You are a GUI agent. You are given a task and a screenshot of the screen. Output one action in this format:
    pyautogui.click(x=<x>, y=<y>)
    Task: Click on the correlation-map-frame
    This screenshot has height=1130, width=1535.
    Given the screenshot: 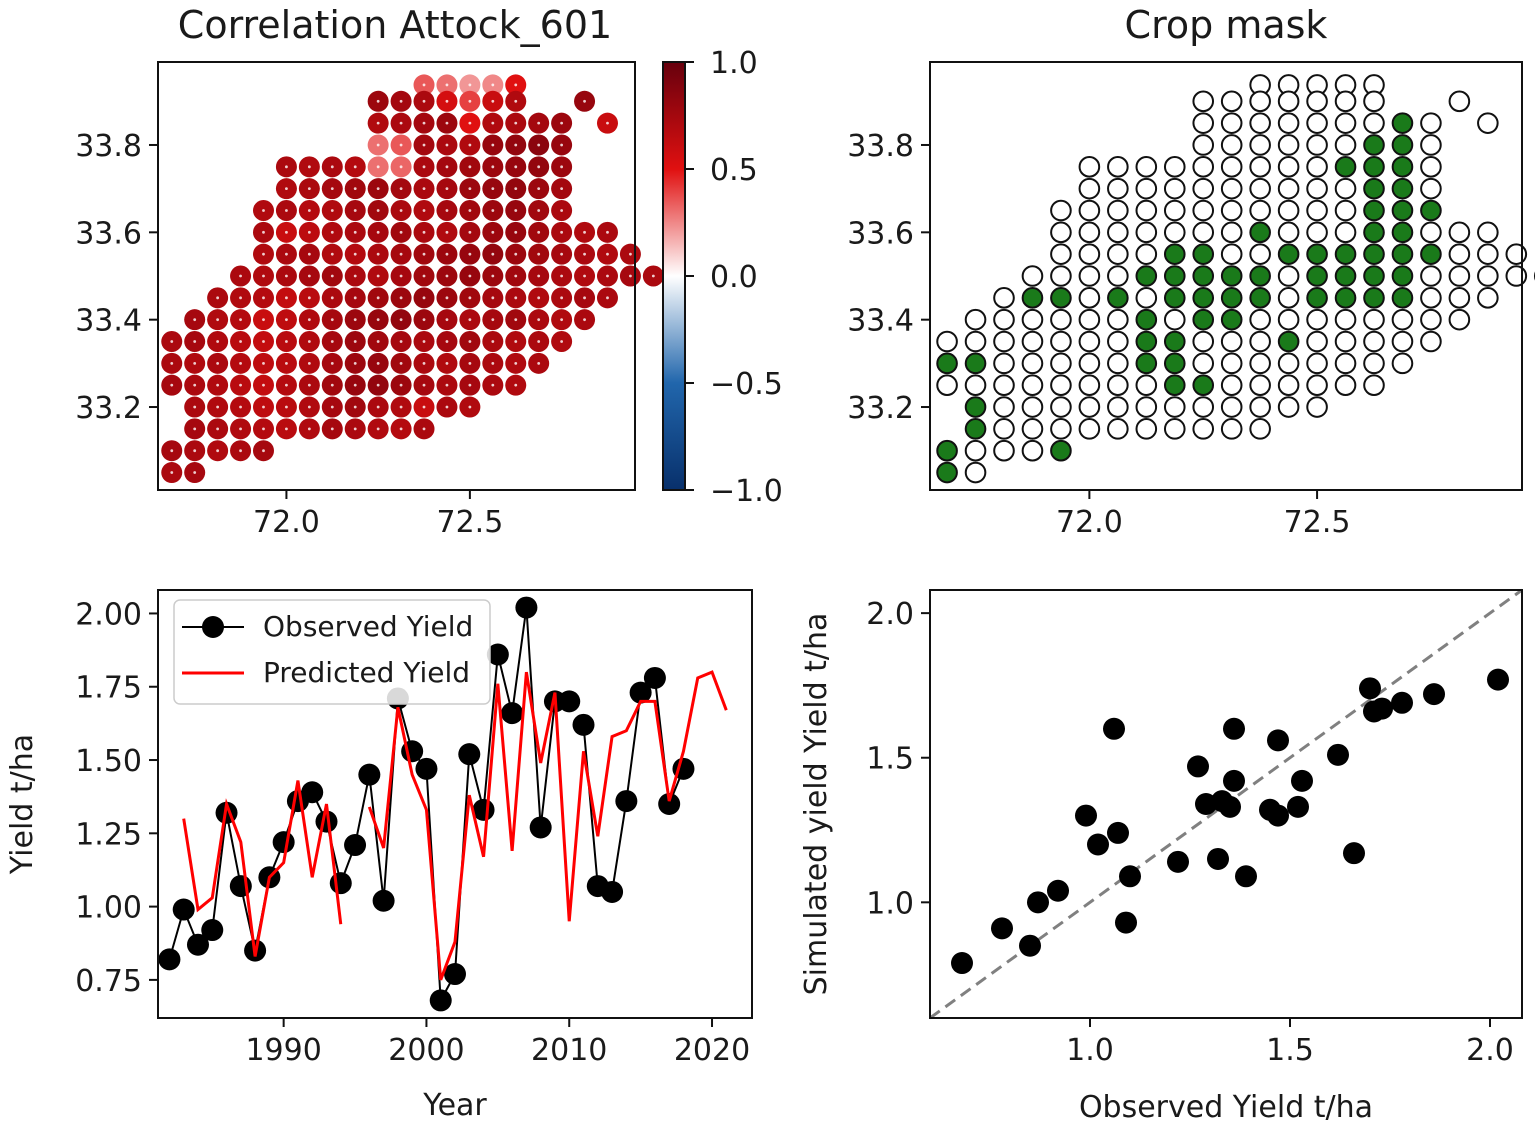 What is the action you would take?
    pyautogui.click(x=396, y=276)
    